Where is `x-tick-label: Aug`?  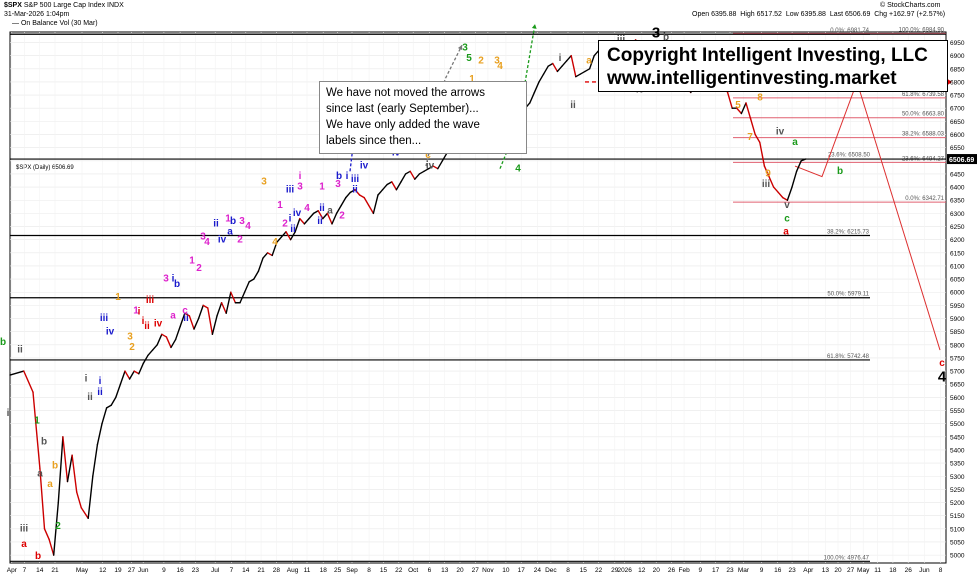
x-tick-label: Aug is located at coordinates (293, 570).